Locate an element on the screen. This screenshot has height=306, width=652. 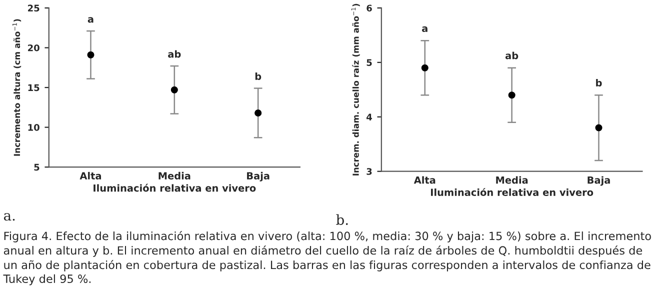
y-tick-label: 4 is located at coordinates (369, 117).